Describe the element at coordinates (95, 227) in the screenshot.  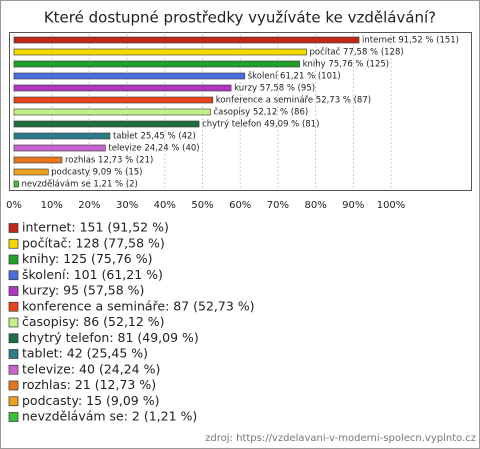
I see `legend-label: internet: 151 (91,52 %)` at that location.